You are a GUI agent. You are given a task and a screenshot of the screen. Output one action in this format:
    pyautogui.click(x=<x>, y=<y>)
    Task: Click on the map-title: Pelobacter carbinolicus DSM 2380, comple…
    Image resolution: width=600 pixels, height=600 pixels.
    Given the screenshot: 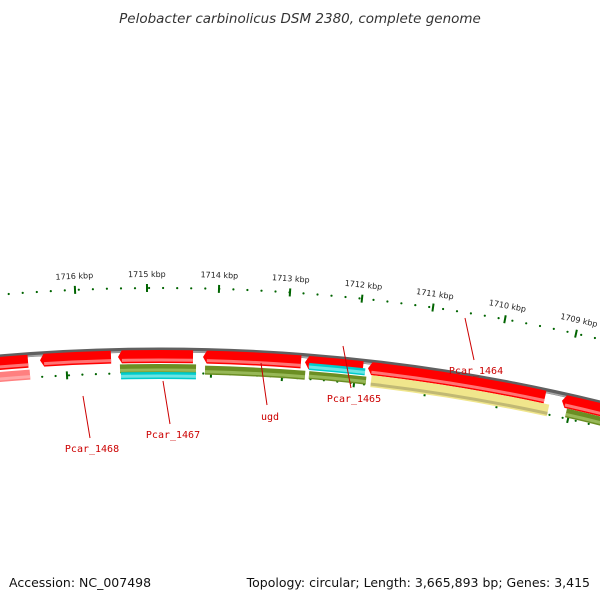 What is the action you would take?
    pyautogui.click(x=300, y=19)
    